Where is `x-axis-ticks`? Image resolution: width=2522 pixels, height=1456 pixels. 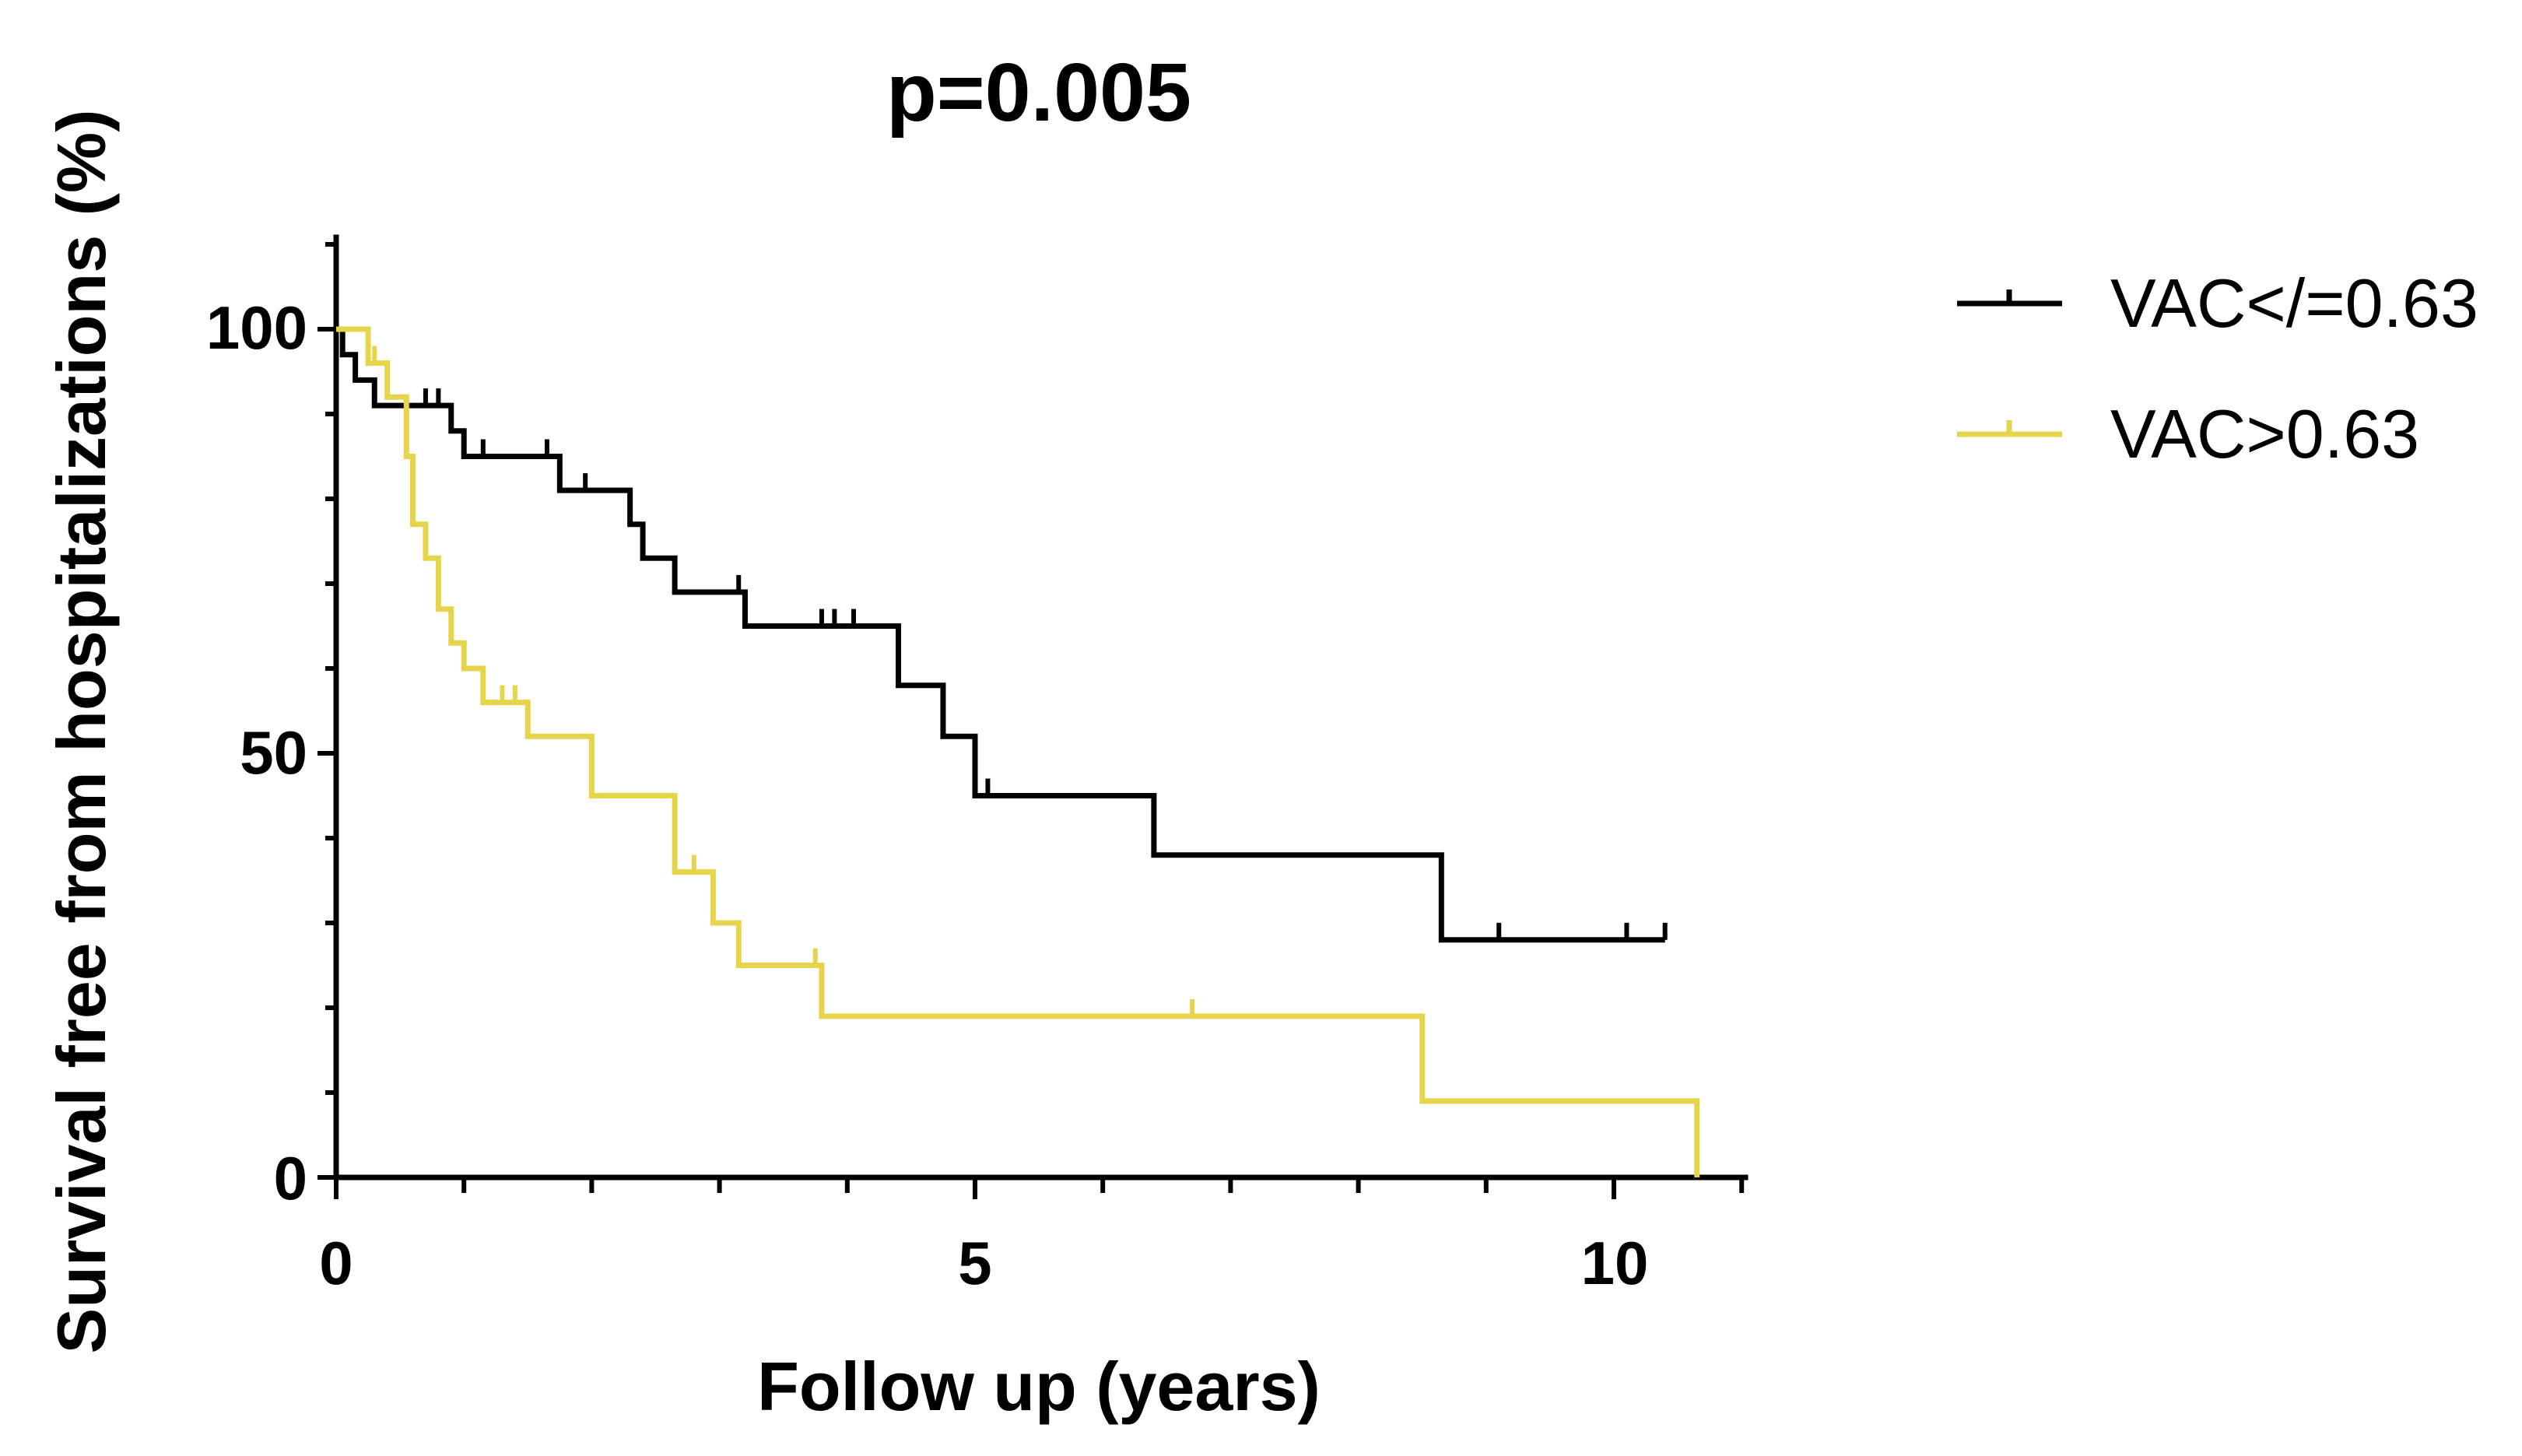 x-axis-ticks is located at coordinates (1039, 1188).